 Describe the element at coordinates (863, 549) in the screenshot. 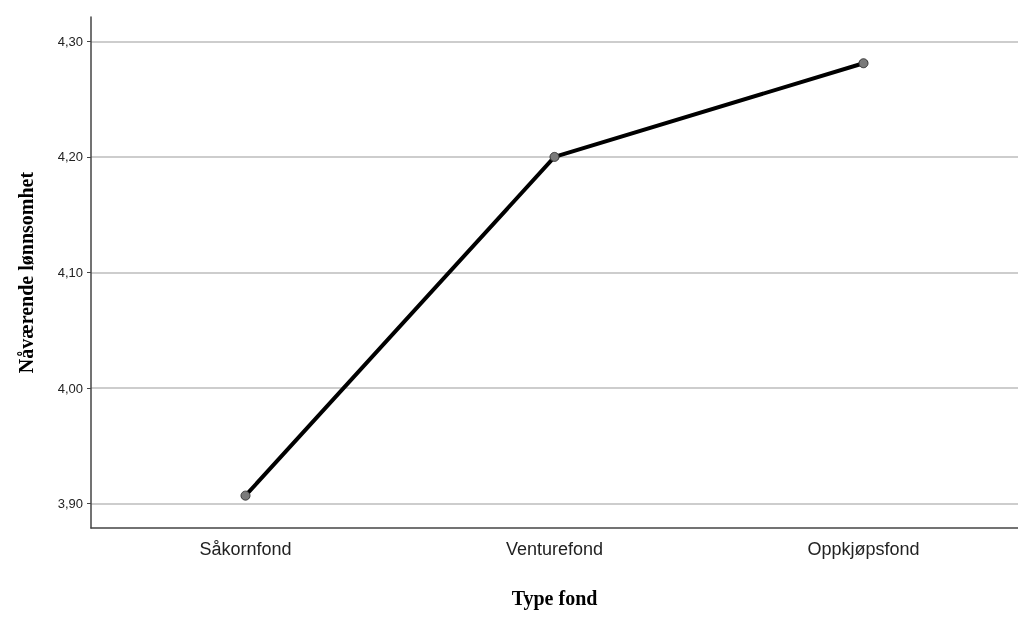

I see `x-tick-label: Oppkjøpsfond` at that location.